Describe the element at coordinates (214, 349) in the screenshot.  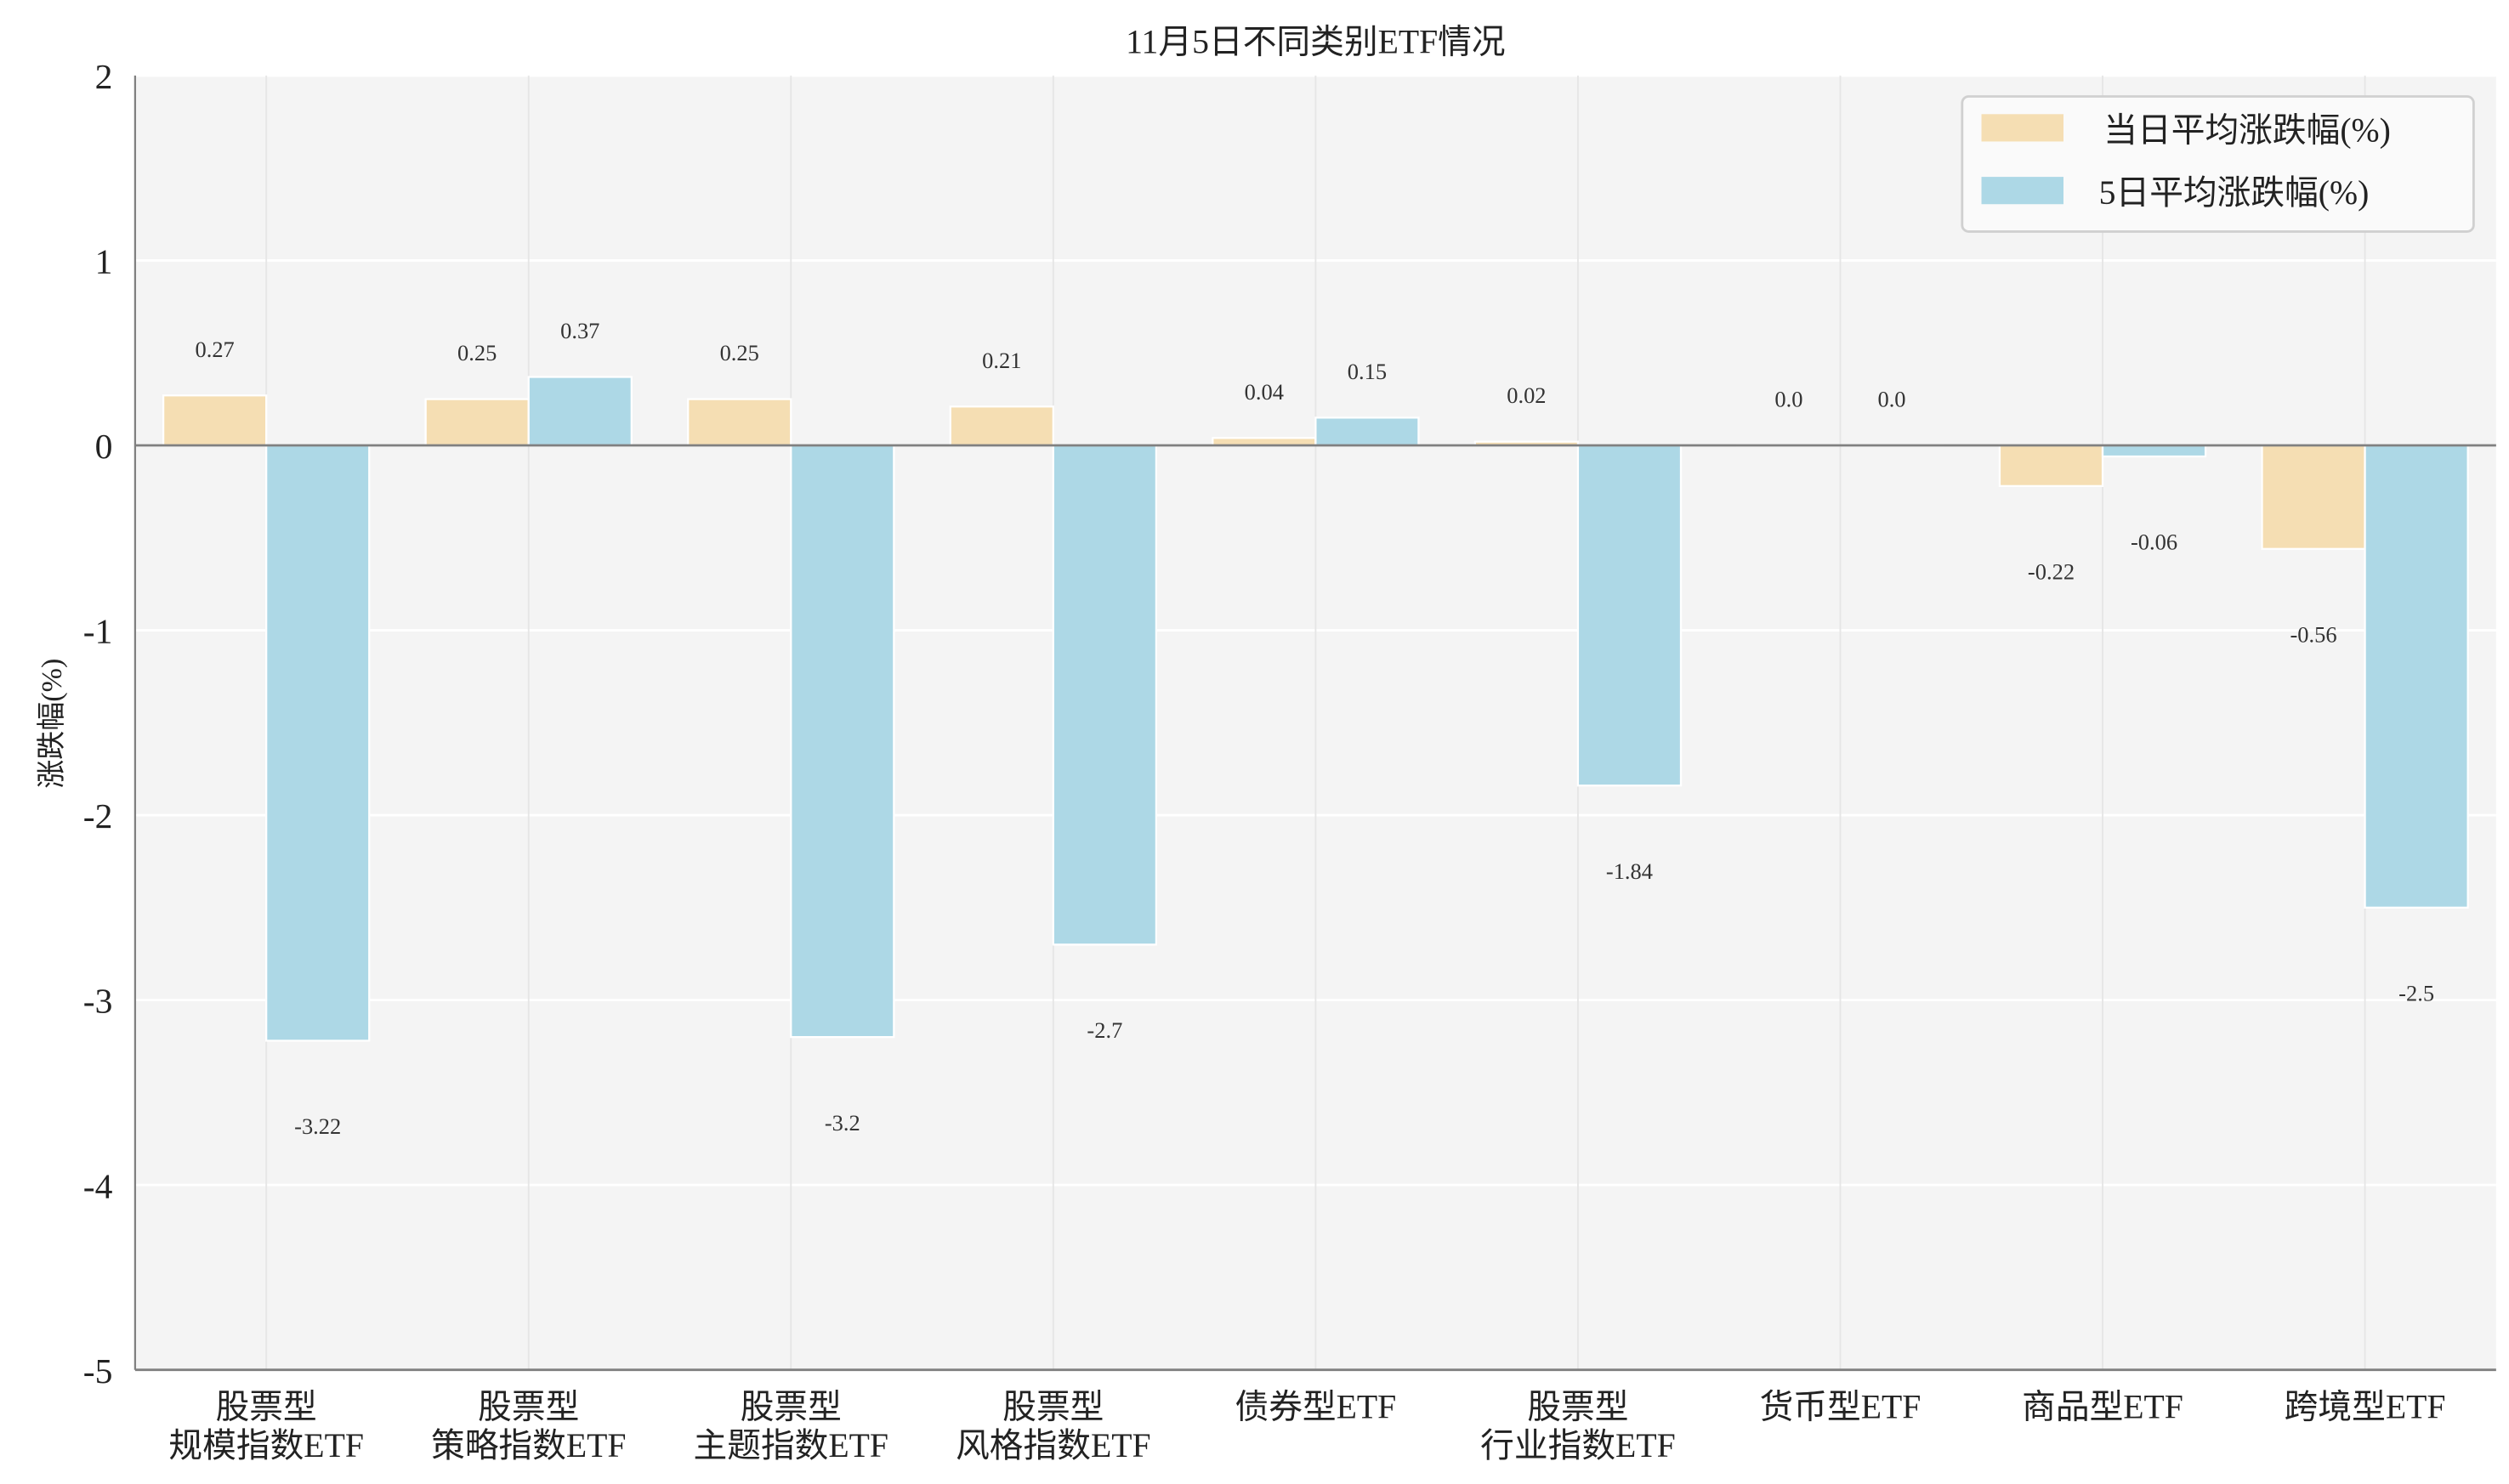
I see `data-label: 0.27` at that location.